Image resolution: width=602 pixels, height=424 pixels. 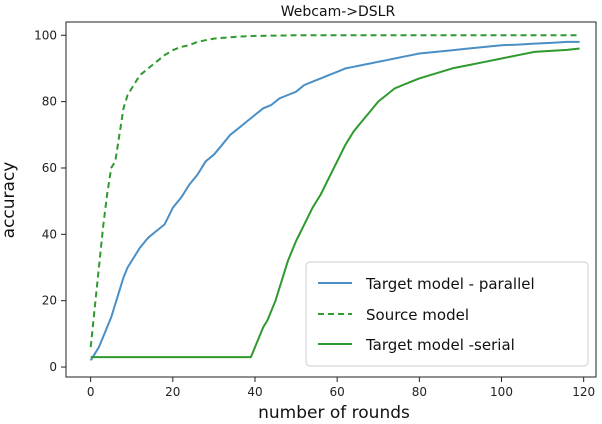 I want to click on y-tick-label: 100, so click(x=45, y=35).